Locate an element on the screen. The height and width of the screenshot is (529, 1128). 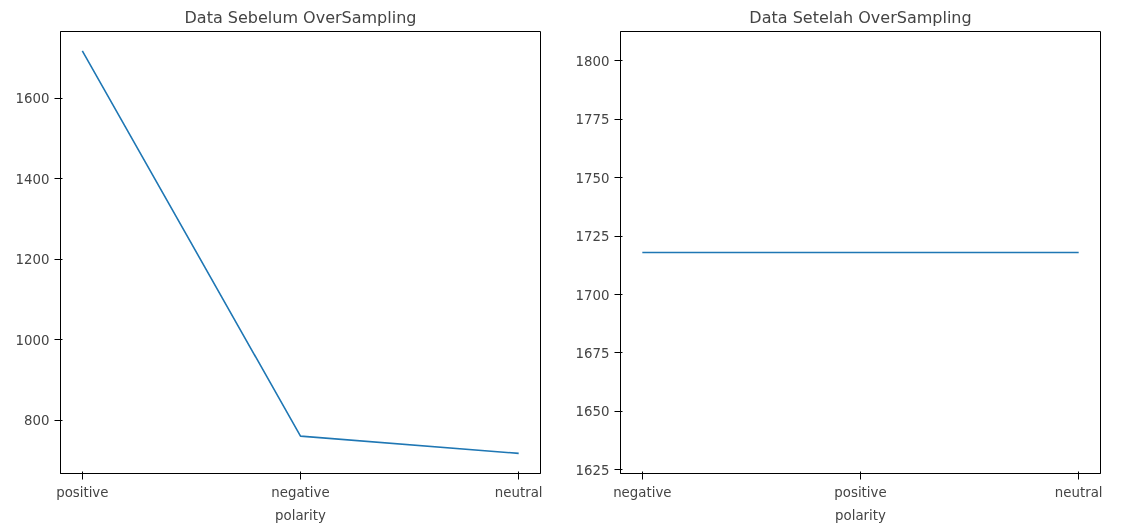
y-tick-label: 1400 is located at coordinates (32, 179).